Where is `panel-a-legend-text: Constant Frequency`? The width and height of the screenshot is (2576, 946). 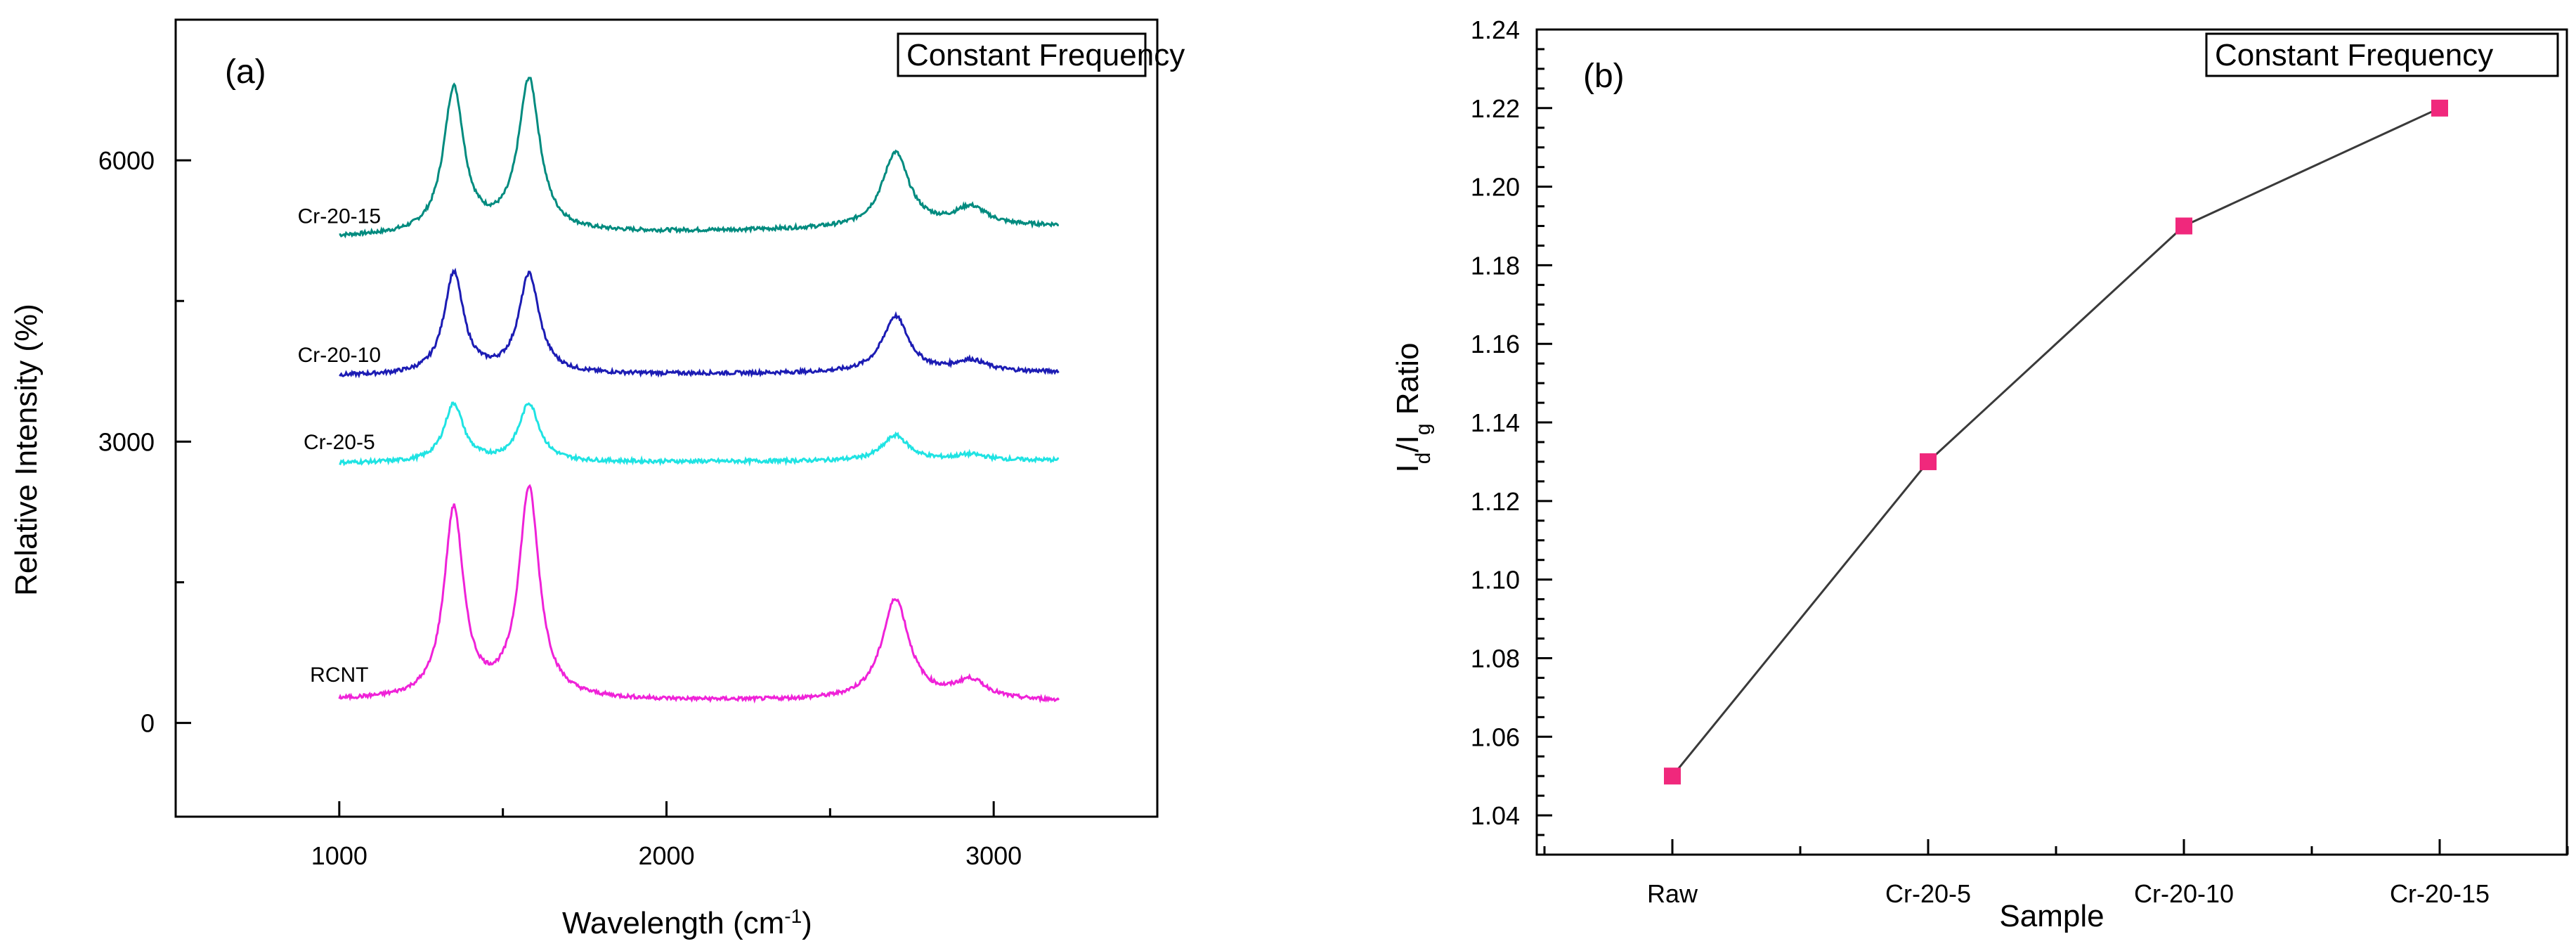 panel-a-legend-text: Constant Frequency is located at coordinates (1045, 55).